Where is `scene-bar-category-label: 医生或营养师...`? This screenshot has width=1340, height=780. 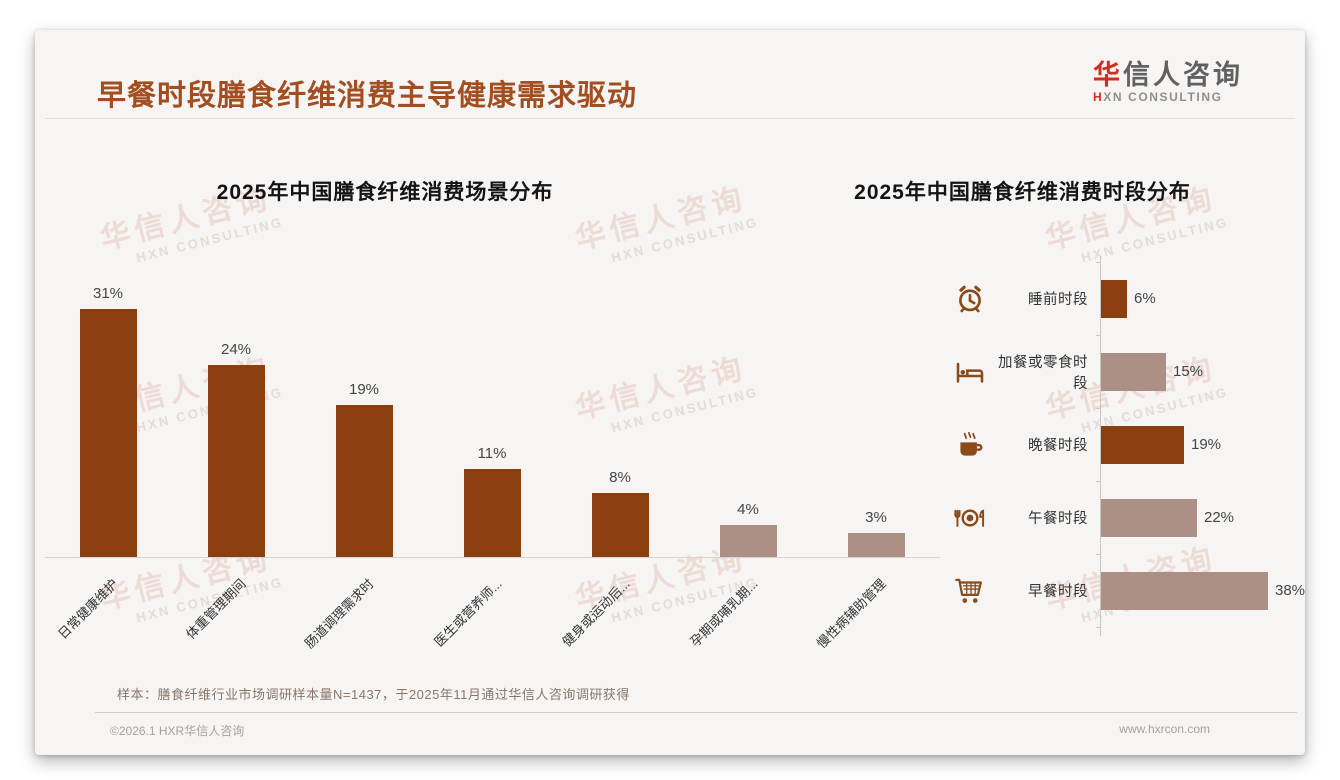 scene-bar-category-label: 医生或营养师... is located at coordinates (468, 613).